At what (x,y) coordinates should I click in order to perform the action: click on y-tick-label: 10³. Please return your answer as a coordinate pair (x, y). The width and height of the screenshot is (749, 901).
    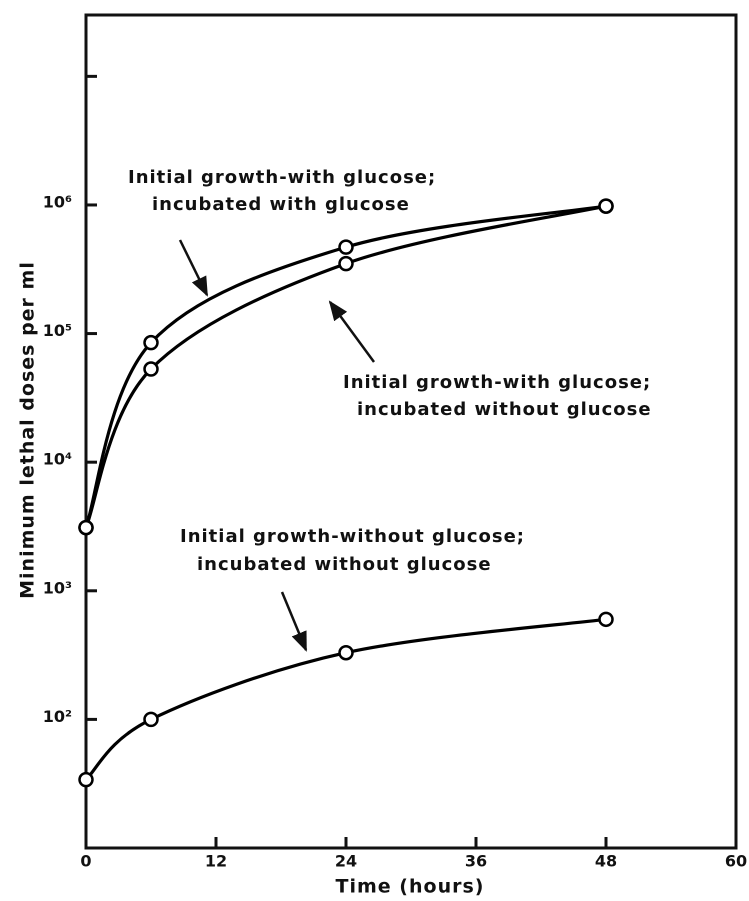
    Looking at the image, I should click on (57, 587).